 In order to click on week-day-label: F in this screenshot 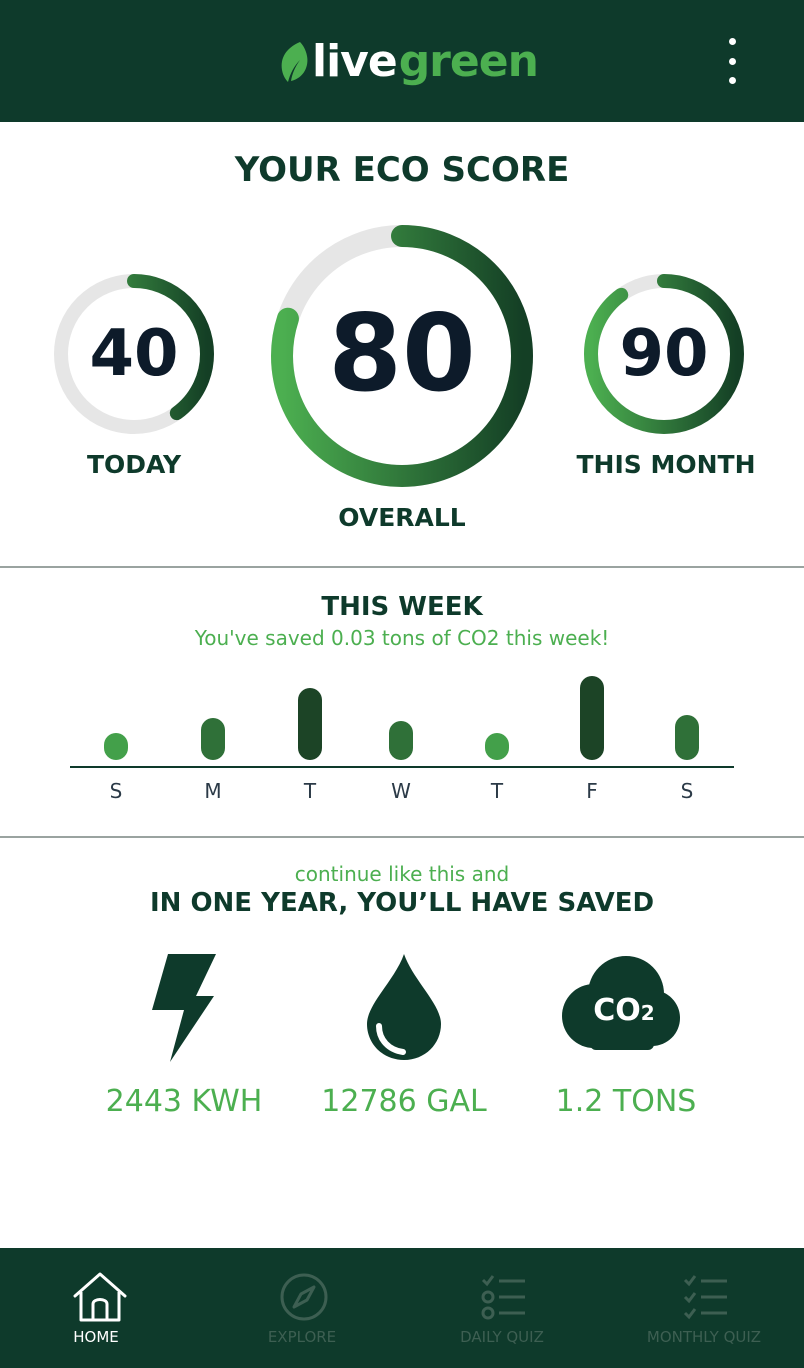, I will do `click(592, 791)`.